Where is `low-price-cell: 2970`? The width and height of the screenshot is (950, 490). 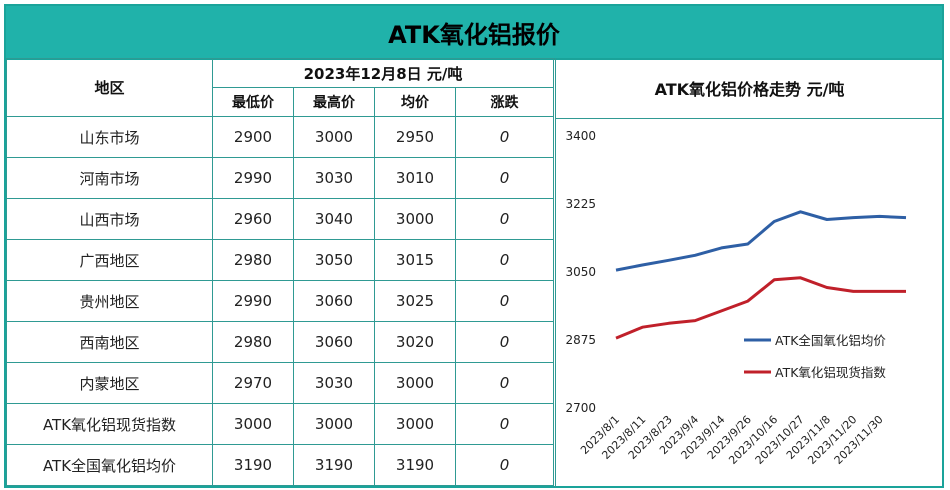 low-price-cell: 2970 is located at coordinates (253, 383).